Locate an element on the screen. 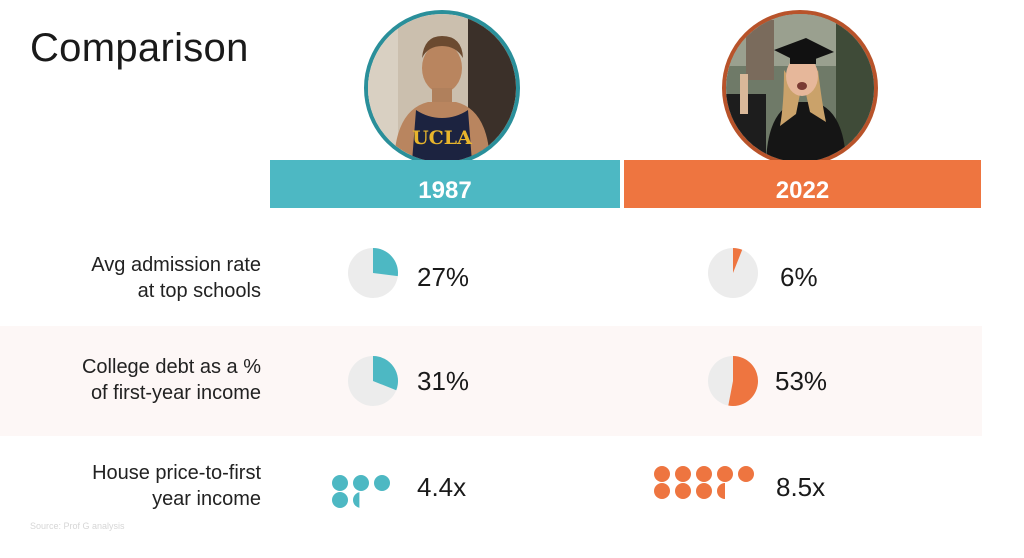 The height and width of the screenshot is (558, 1024). pie-admission-1987-slice is located at coordinates (385, 262).